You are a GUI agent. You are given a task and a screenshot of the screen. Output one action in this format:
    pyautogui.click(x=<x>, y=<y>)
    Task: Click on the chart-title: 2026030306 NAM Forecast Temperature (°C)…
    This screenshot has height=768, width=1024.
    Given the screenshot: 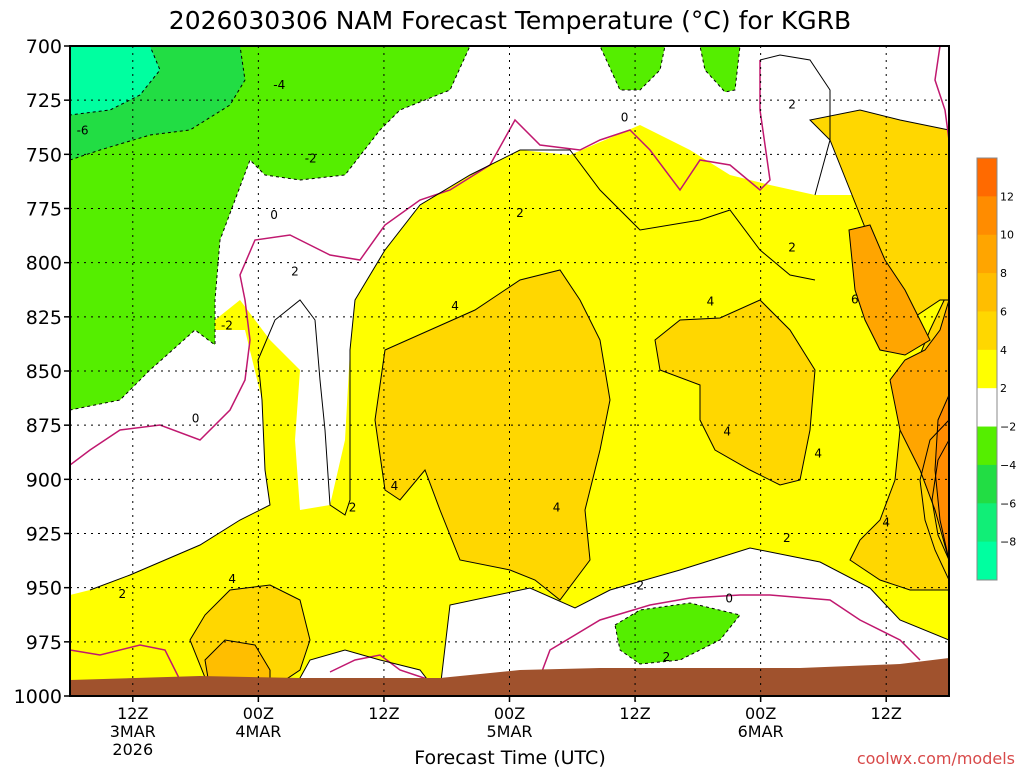 What is the action you would take?
    pyautogui.click(x=510, y=20)
    